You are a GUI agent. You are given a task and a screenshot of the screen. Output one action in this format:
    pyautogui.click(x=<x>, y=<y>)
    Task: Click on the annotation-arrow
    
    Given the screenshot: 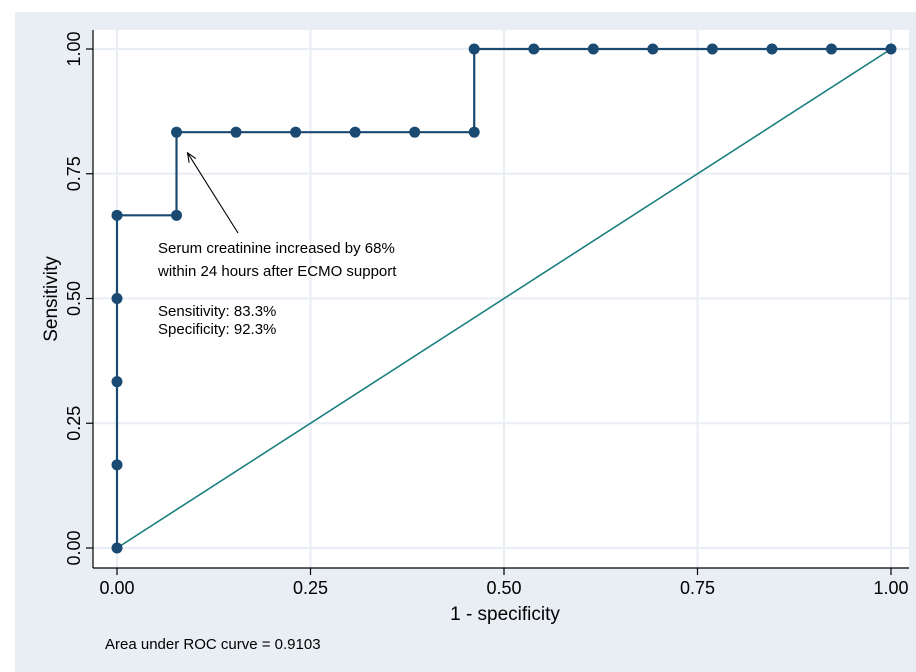 What is the action you would take?
    pyautogui.click(x=212, y=192)
    